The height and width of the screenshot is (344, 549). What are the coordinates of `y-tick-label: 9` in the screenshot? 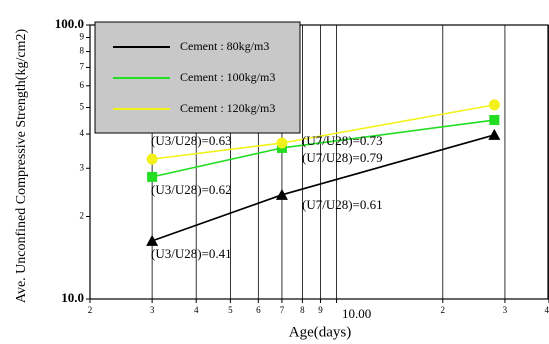 It's located at (82, 37).